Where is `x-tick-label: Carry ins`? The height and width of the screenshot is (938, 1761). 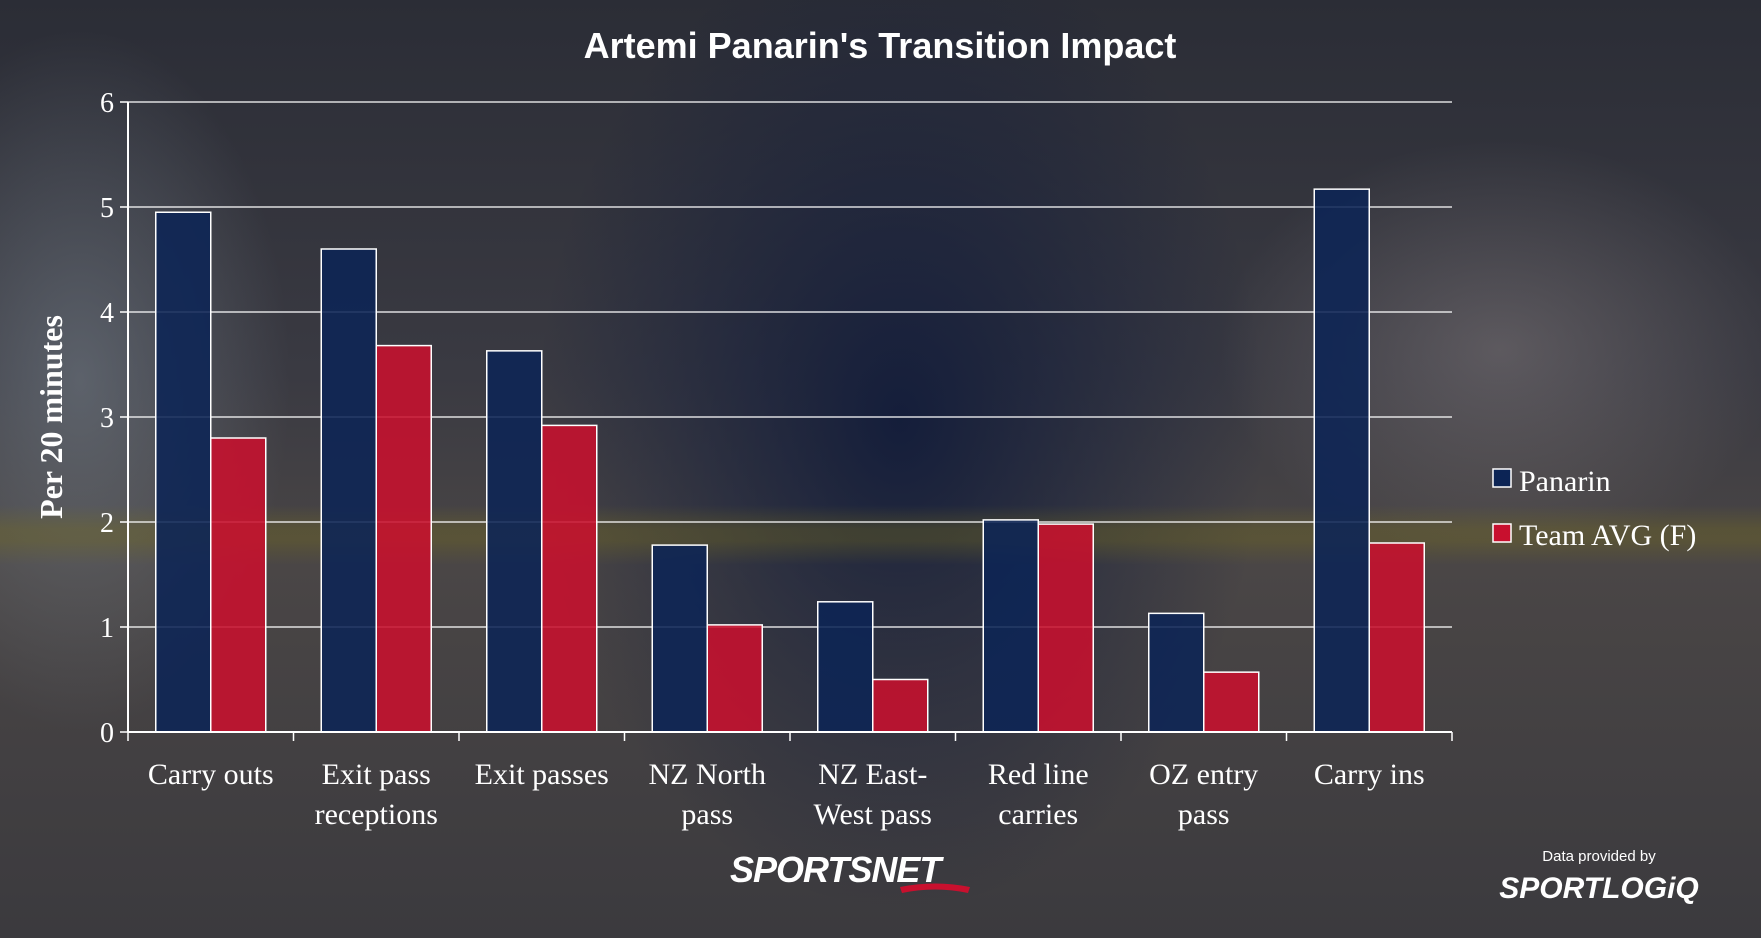
x-tick-label: Carry ins is located at coordinates (1369, 774).